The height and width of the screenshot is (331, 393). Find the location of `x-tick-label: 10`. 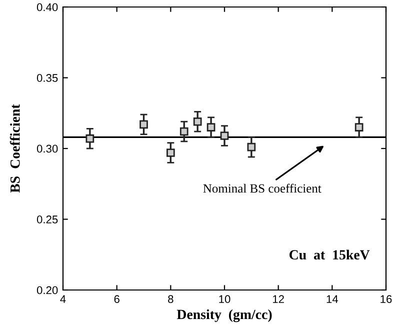

x-tick-label: 10 is located at coordinates (224, 299).